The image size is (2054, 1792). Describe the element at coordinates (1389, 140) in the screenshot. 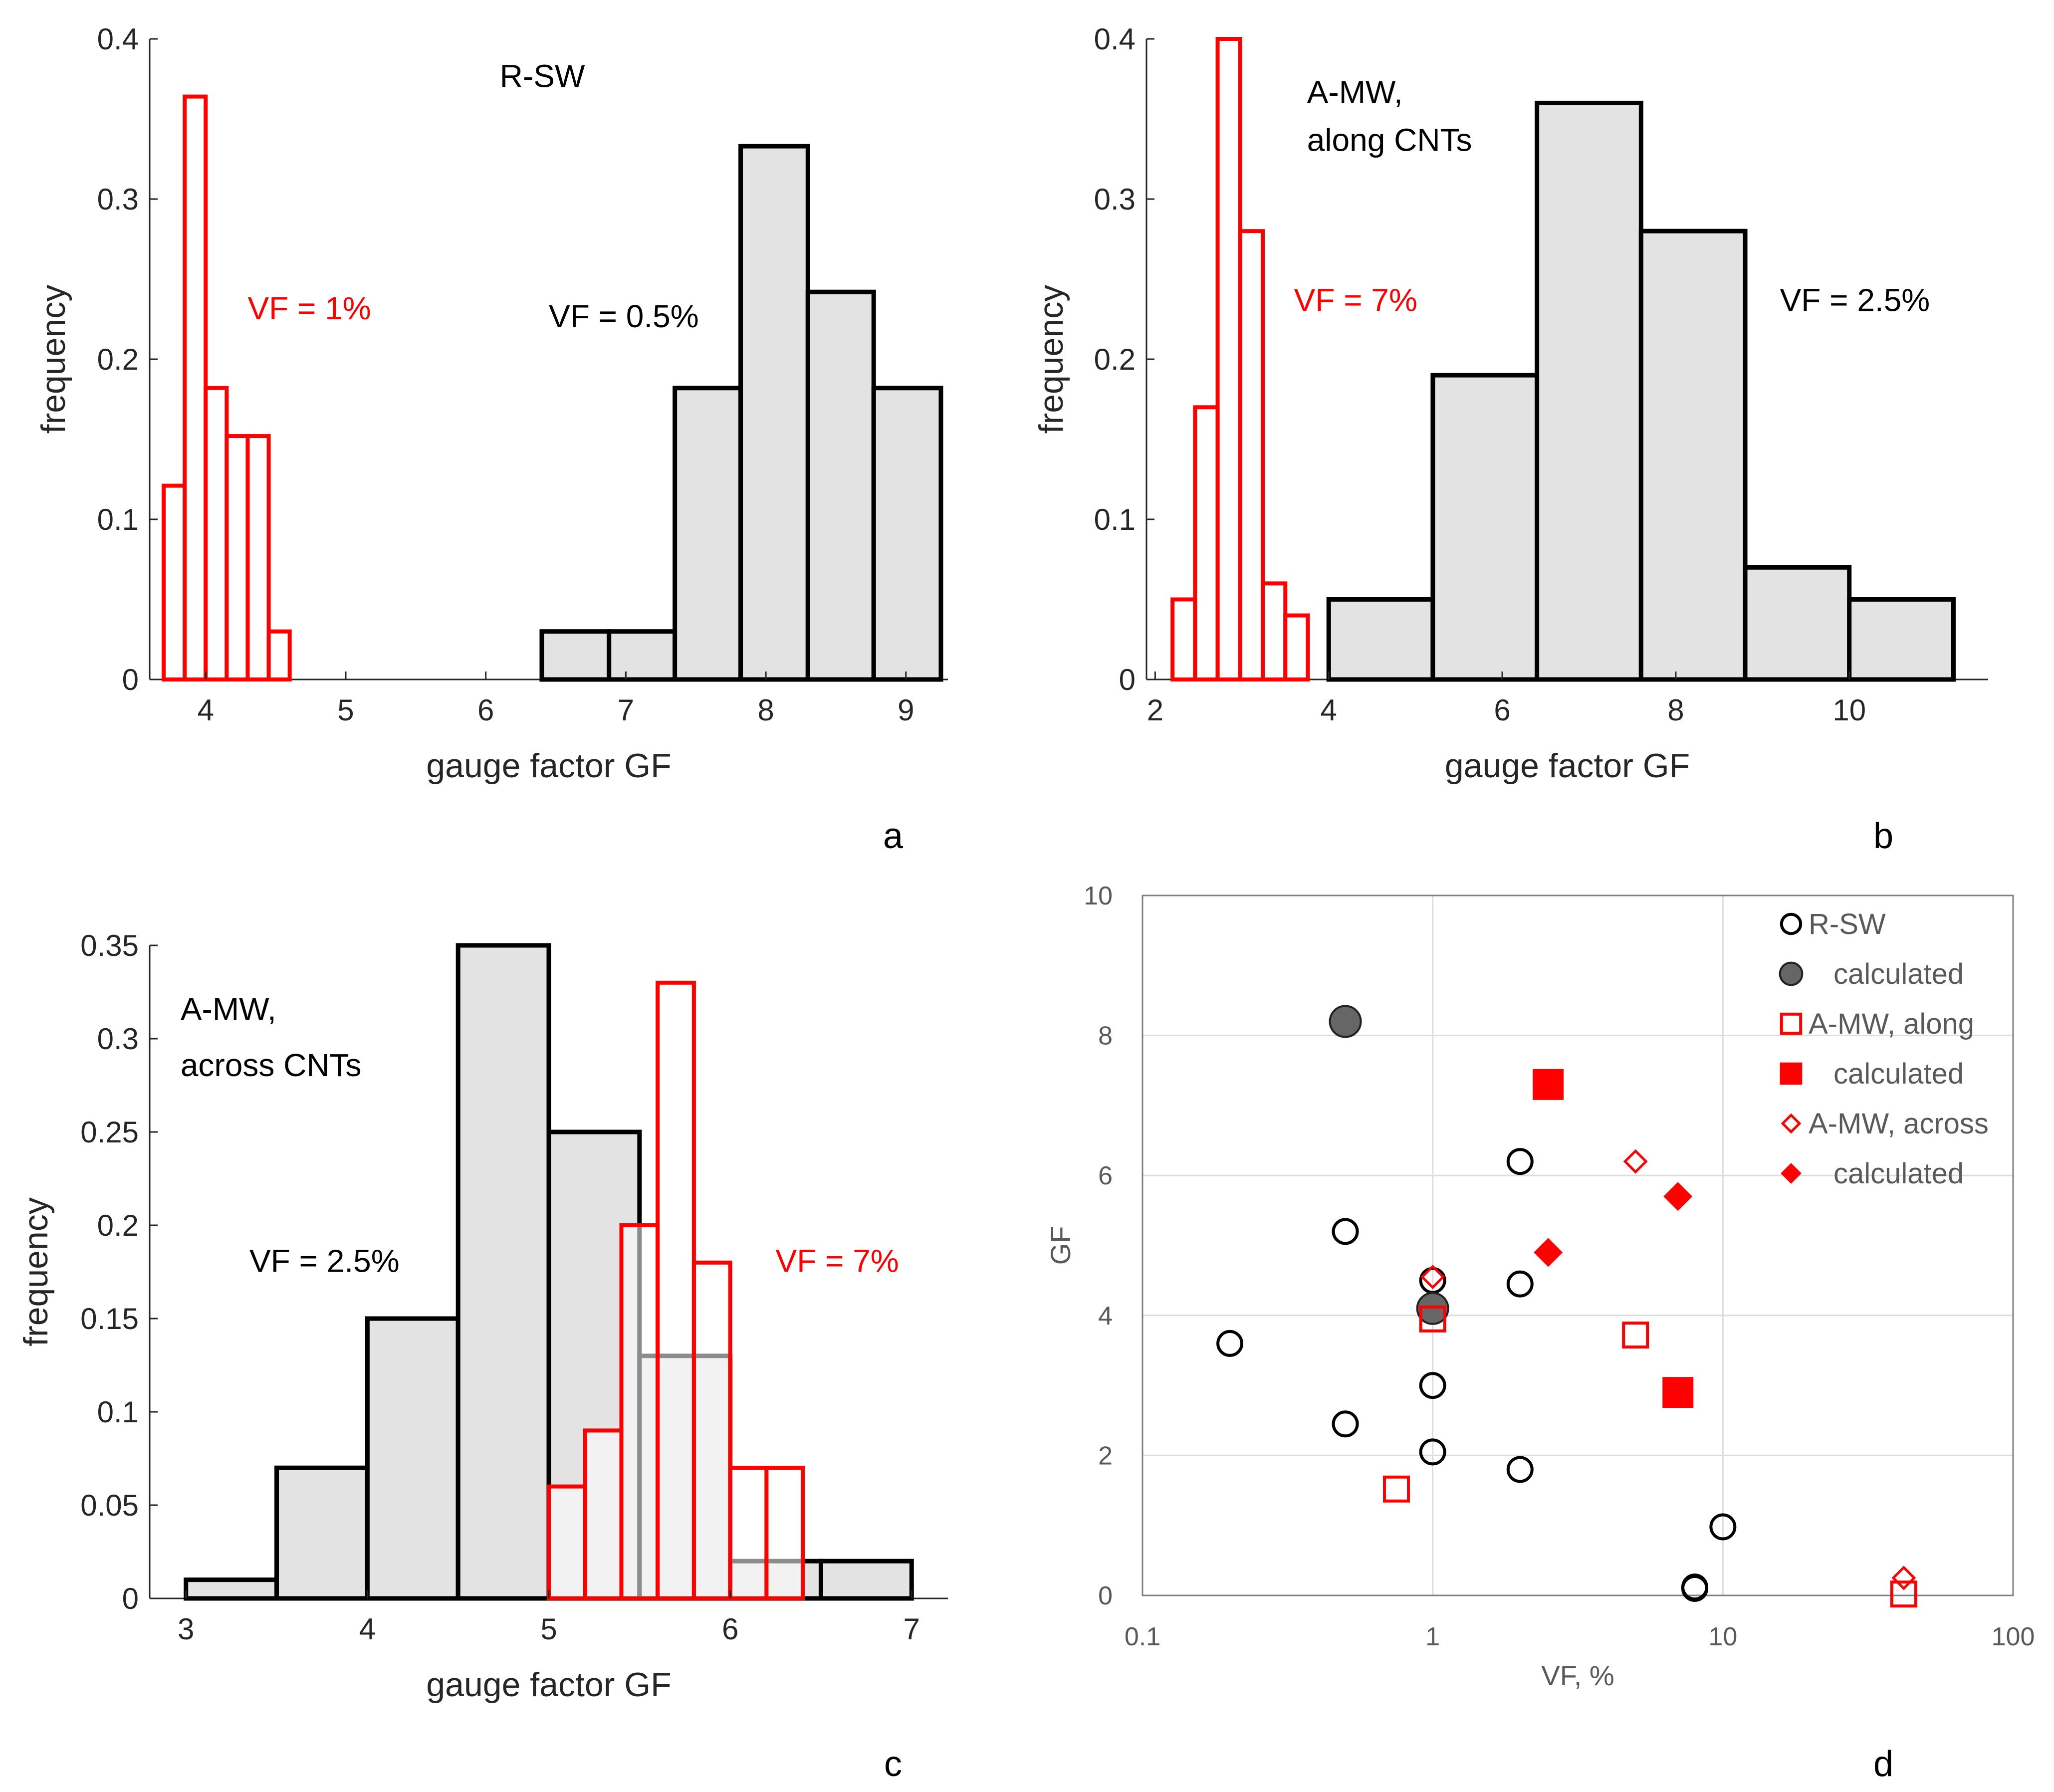

I see `annotation: along CNTs` at that location.